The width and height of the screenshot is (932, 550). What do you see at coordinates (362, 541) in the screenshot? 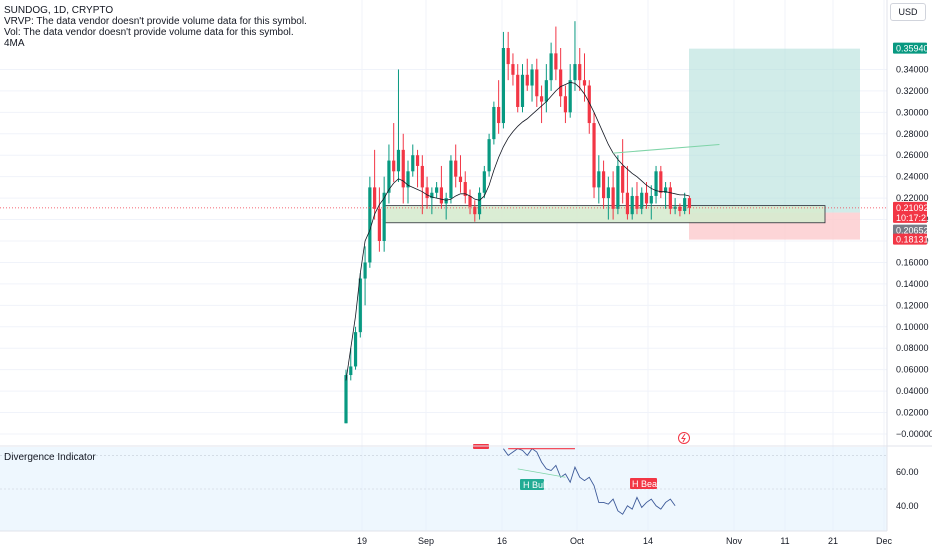
I see `time-tick-label: 19` at bounding box center [362, 541].